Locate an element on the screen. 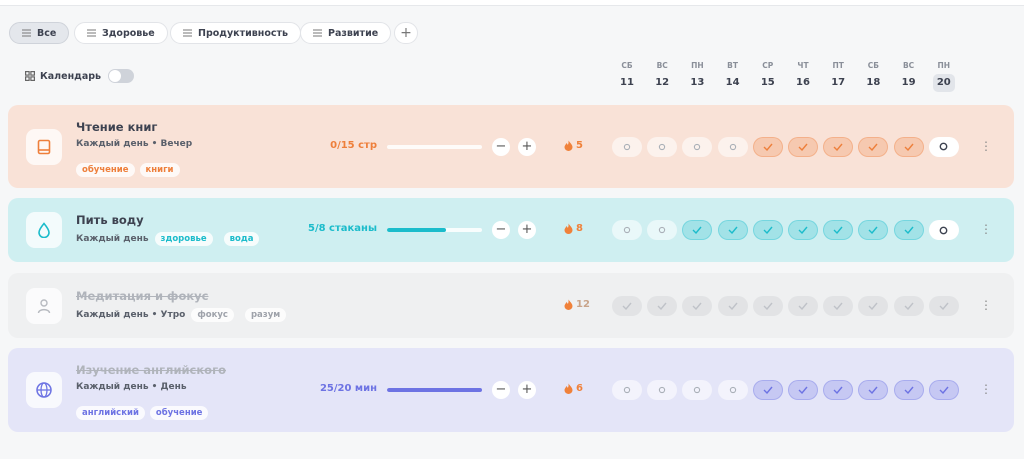  habit-schedule: Каждый день • Утро is located at coordinates (131, 314).